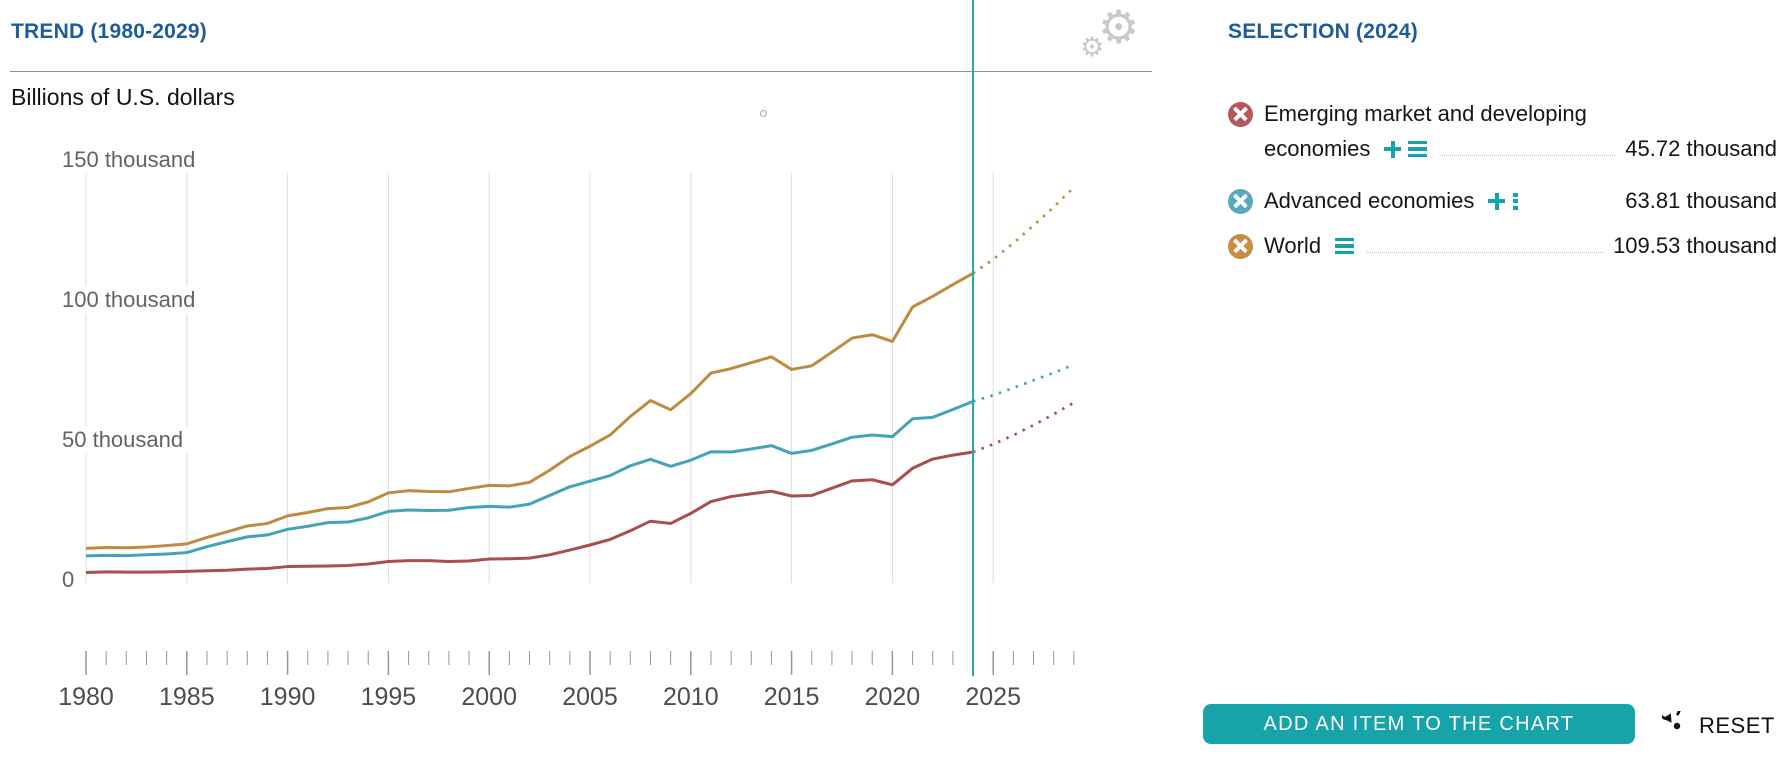 The width and height of the screenshot is (1783, 763). Describe the element at coordinates (389, 697) in the screenshot. I see `svg-text: 1995` at that location.